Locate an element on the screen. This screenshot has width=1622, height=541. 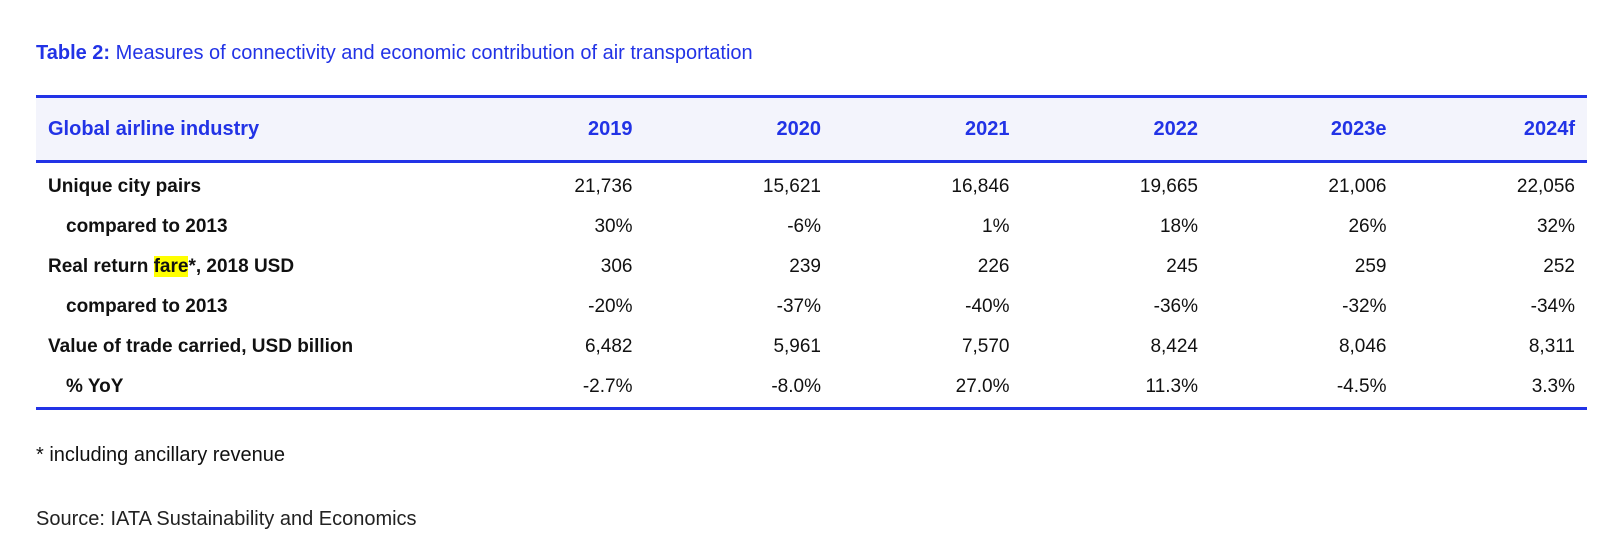
table-cell: 8,424 is located at coordinates (1174, 346).